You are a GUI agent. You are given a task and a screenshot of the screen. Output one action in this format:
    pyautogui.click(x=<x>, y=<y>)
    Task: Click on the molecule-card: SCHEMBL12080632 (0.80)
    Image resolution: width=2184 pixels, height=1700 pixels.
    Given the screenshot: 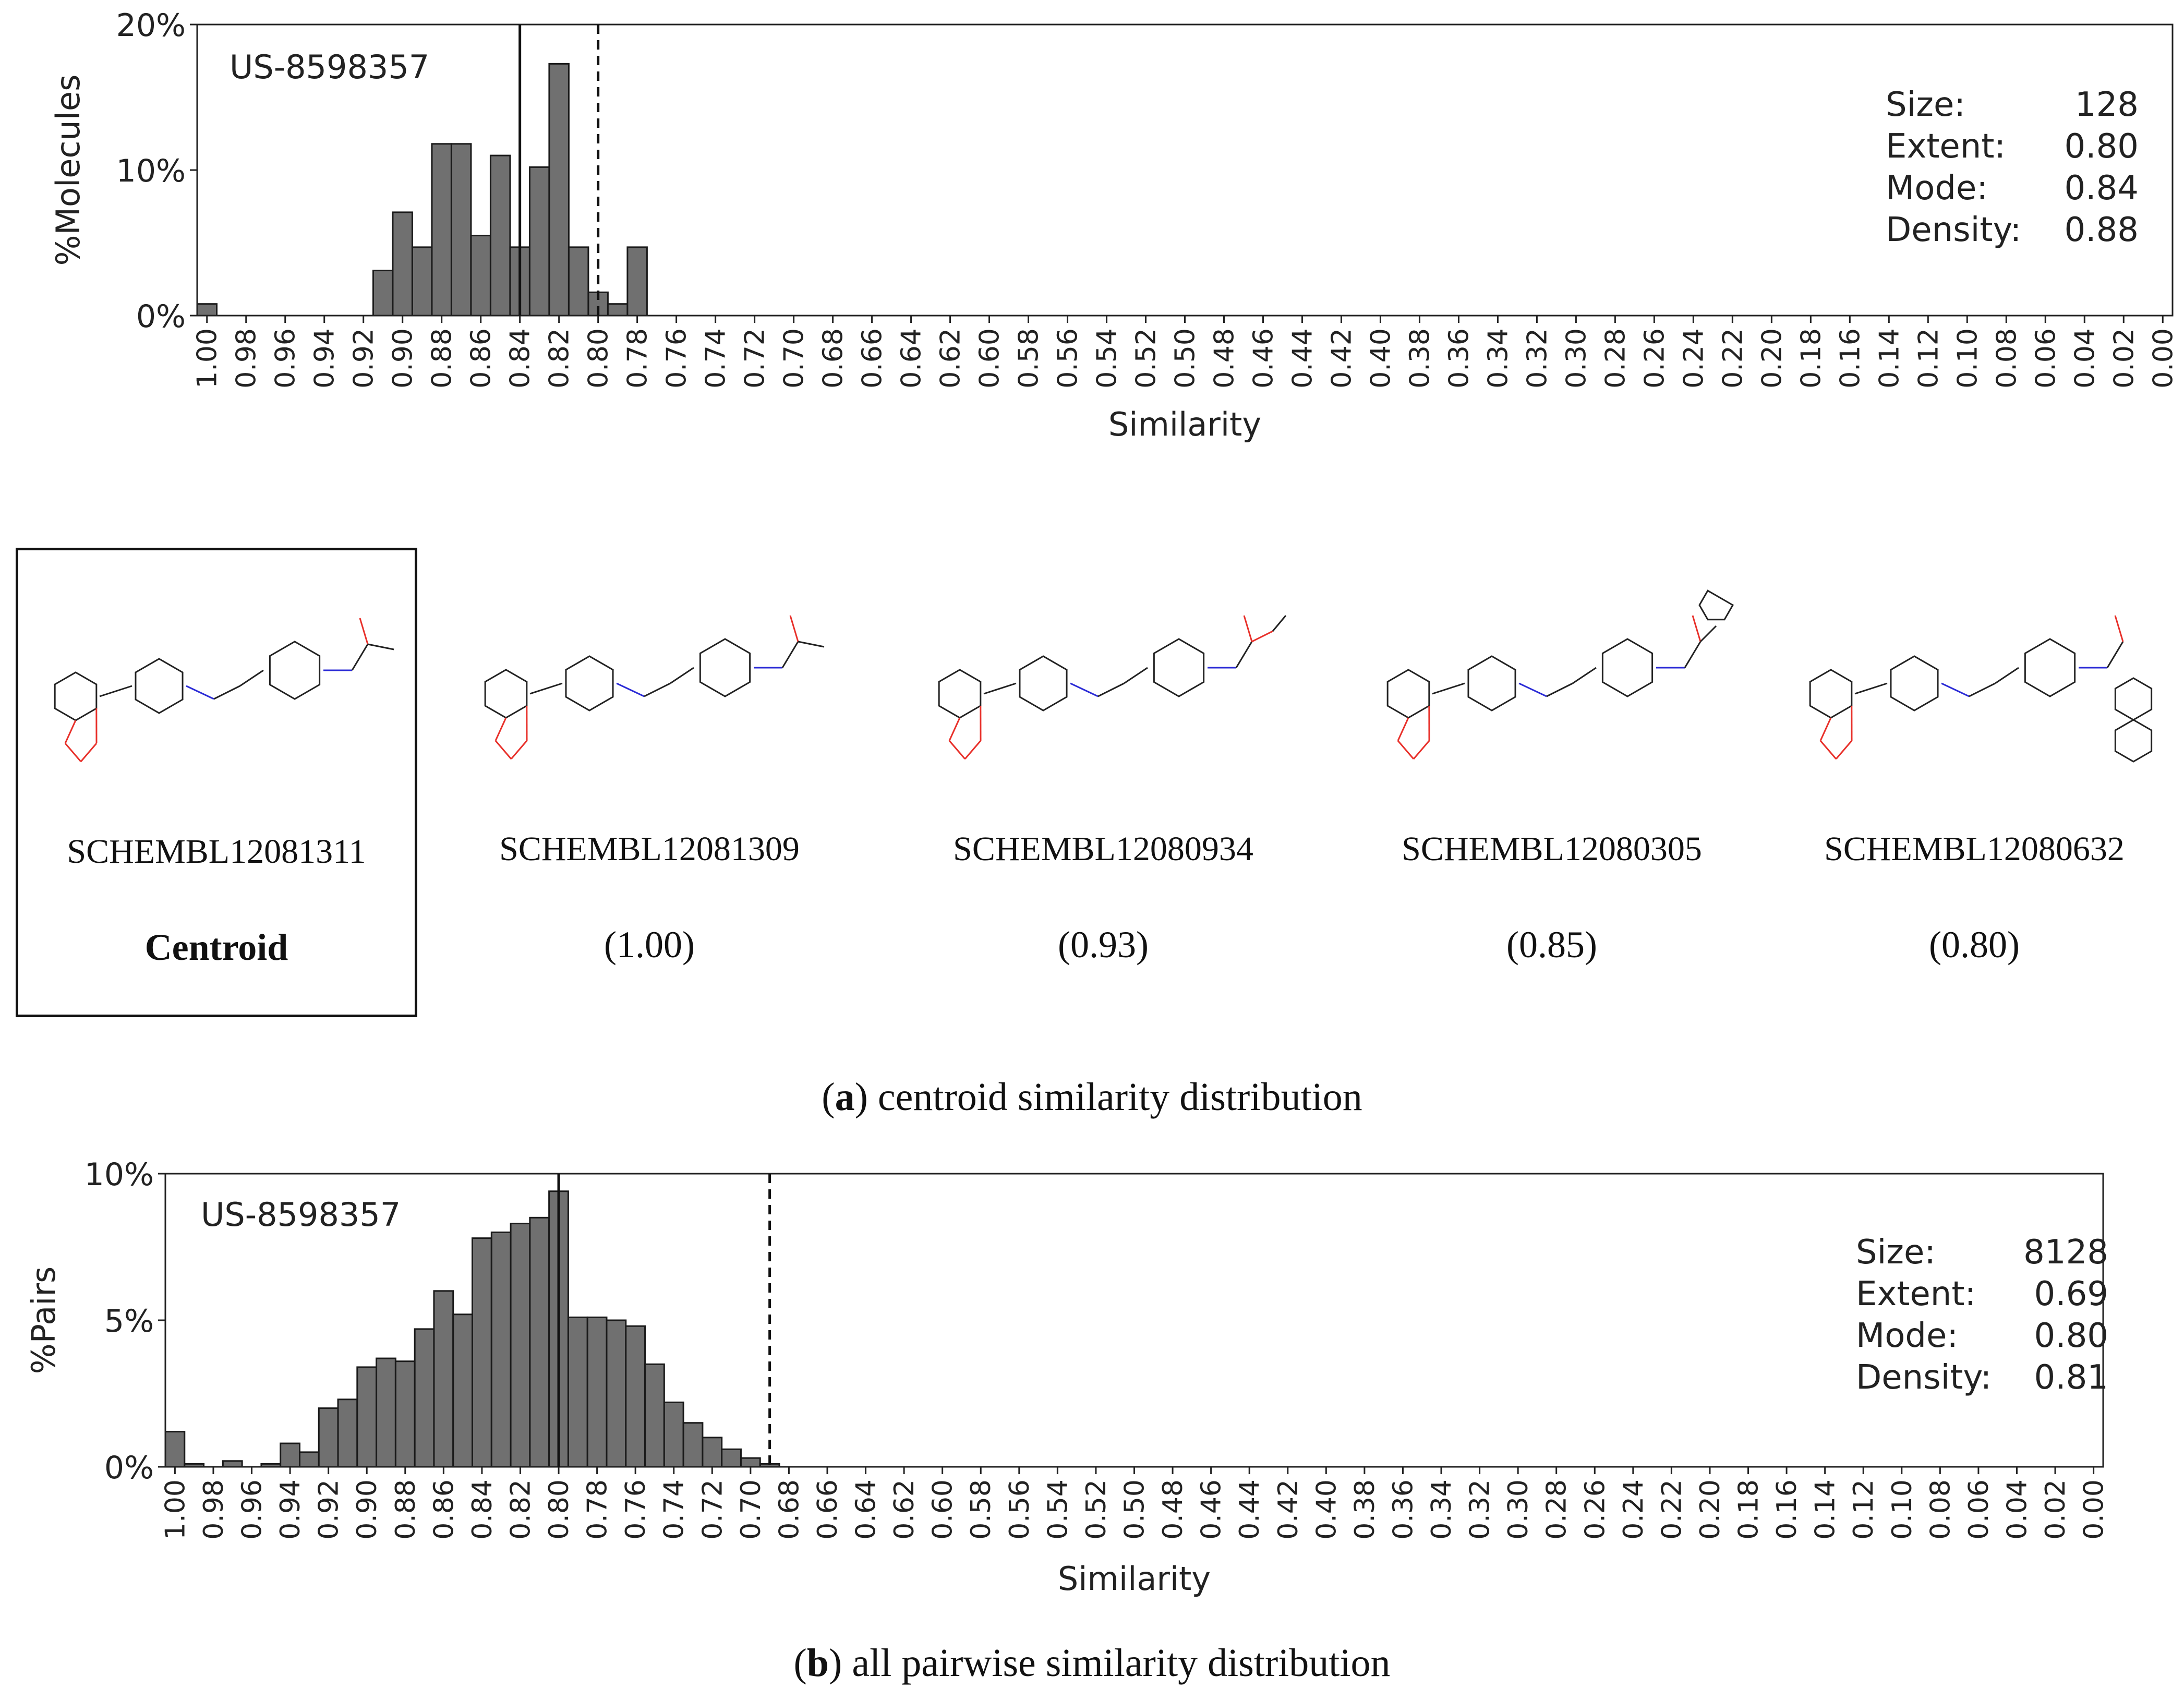 What is the action you would take?
    pyautogui.click(x=1974, y=782)
    